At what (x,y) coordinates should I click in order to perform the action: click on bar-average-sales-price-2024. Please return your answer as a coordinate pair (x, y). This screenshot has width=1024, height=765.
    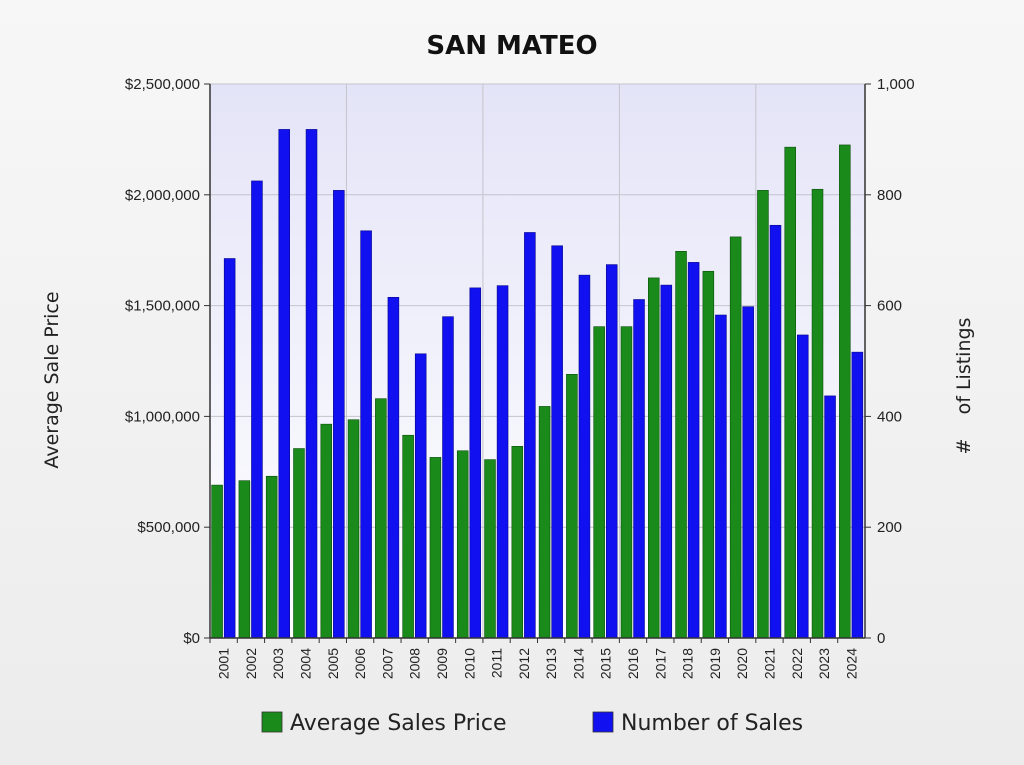
    Looking at the image, I should click on (845, 391).